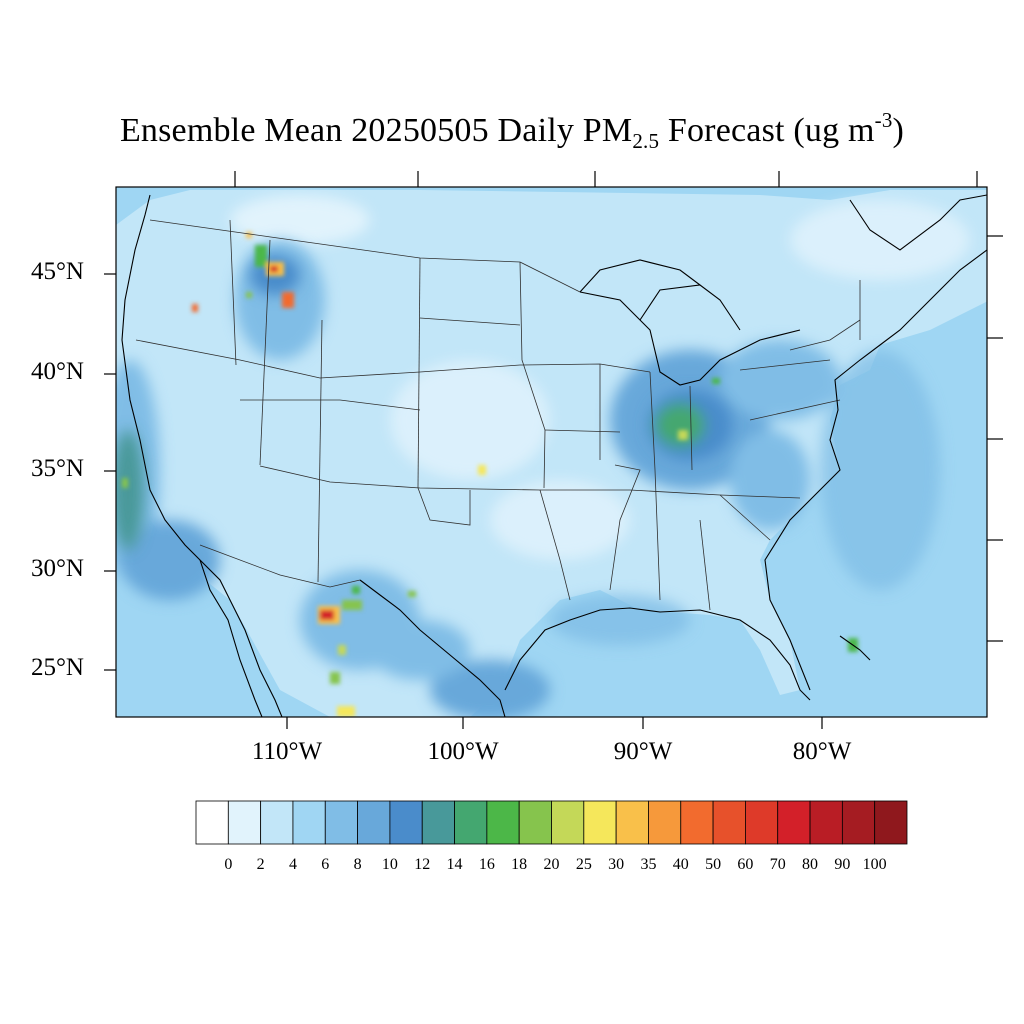  What do you see at coordinates (551, 864) in the screenshot?
I see `colorbar-tick-label: 20` at bounding box center [551, 864].